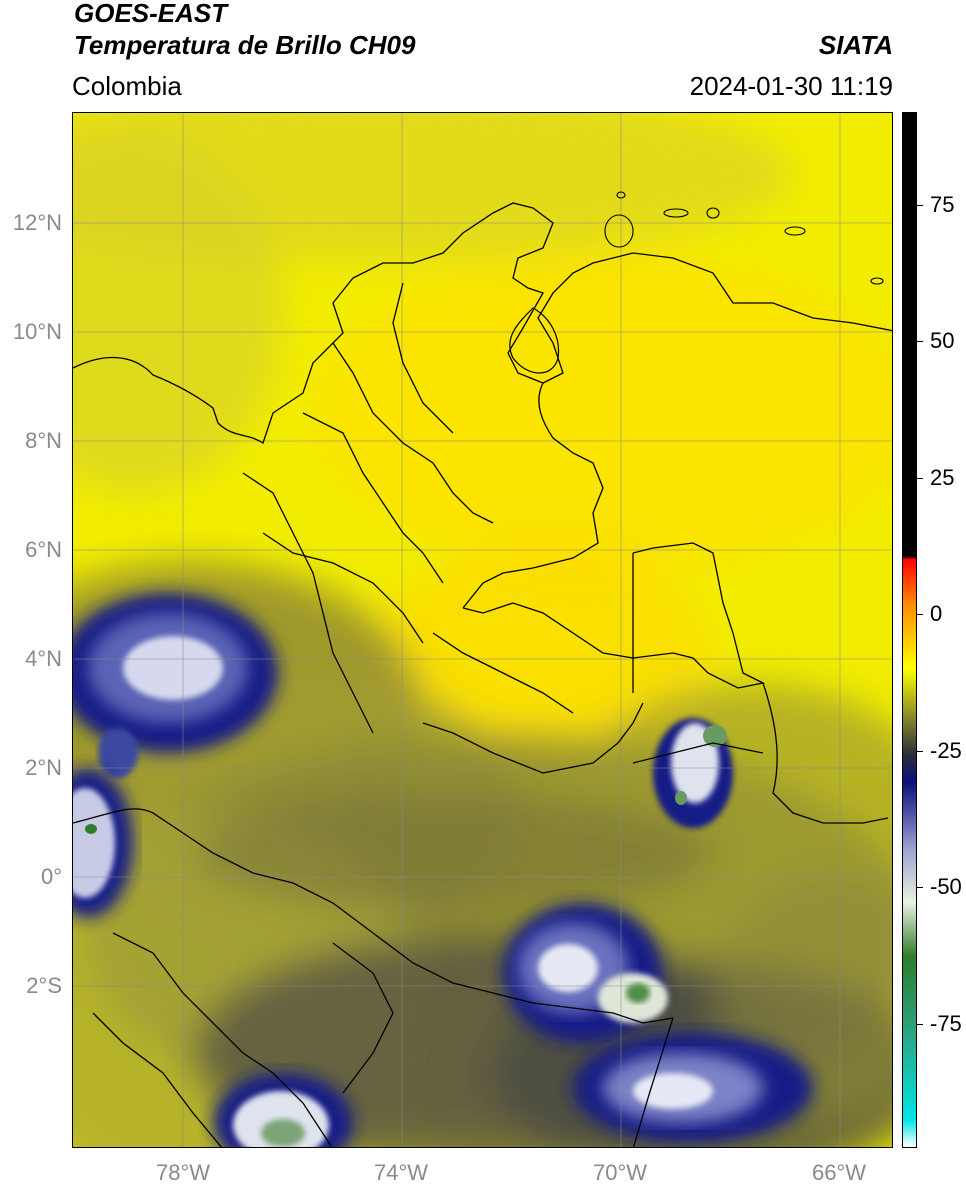 This screenshot has height=1190, width=966. I want to click on lat-label-6n: 6°N, so click(43, 549).